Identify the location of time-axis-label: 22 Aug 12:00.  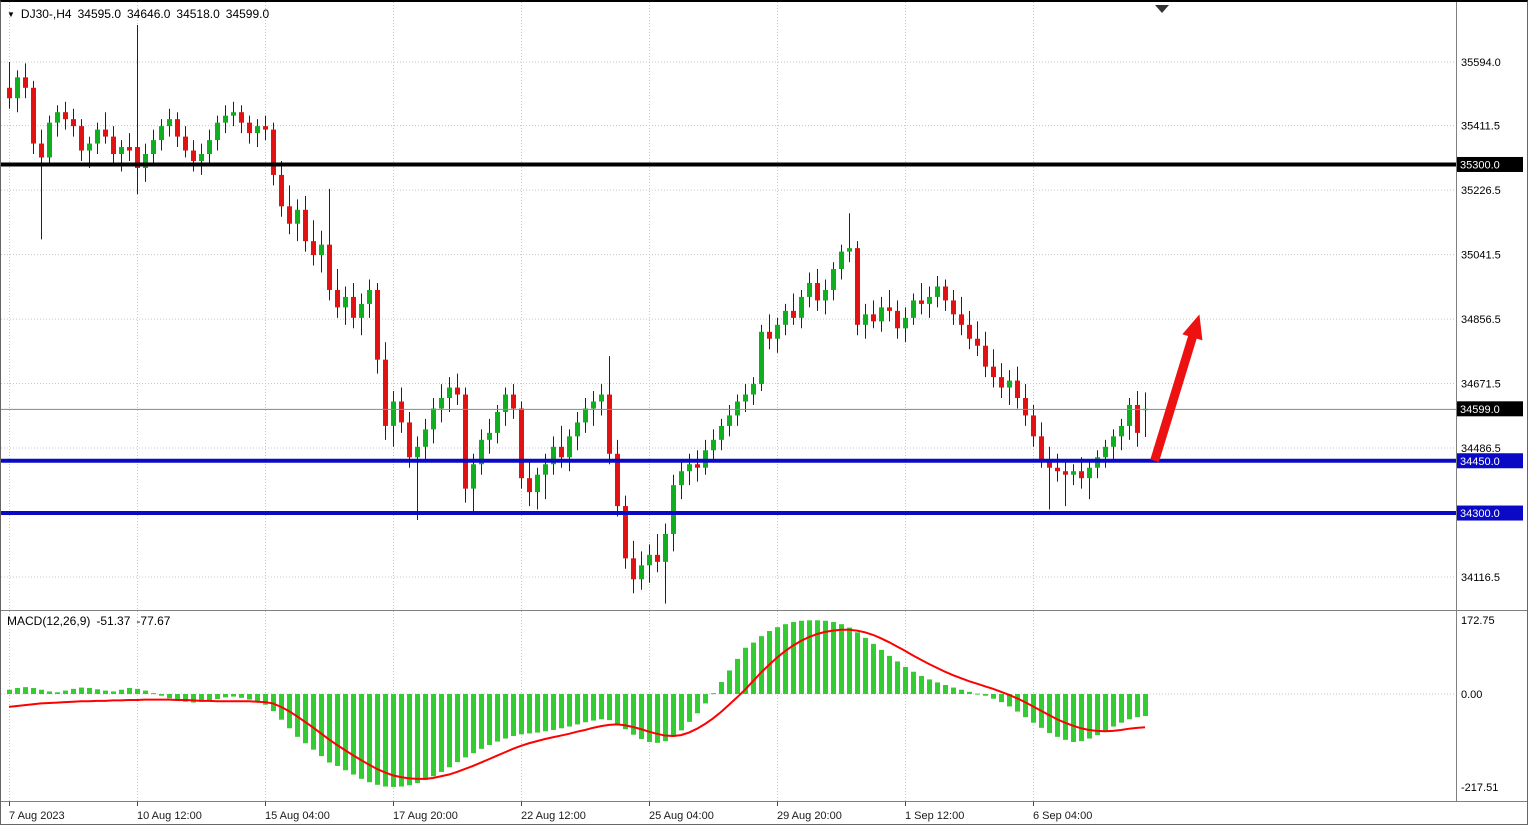
(553, 816).